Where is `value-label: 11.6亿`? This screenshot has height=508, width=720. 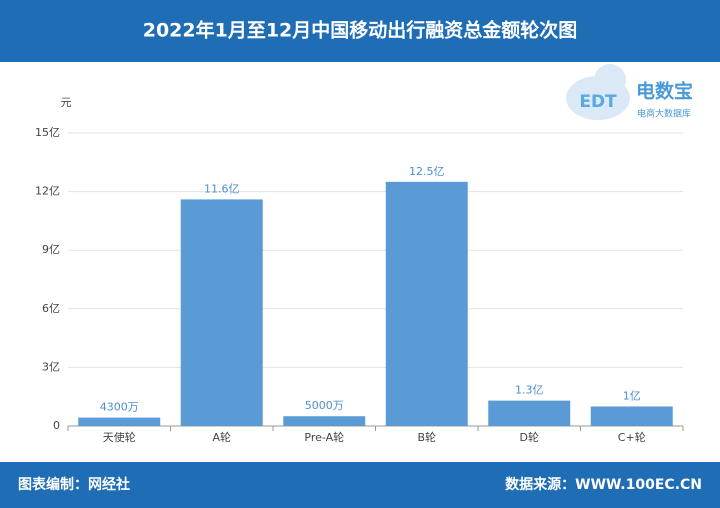
value-label: 11.6亿 is located at coordinates (222, 188).